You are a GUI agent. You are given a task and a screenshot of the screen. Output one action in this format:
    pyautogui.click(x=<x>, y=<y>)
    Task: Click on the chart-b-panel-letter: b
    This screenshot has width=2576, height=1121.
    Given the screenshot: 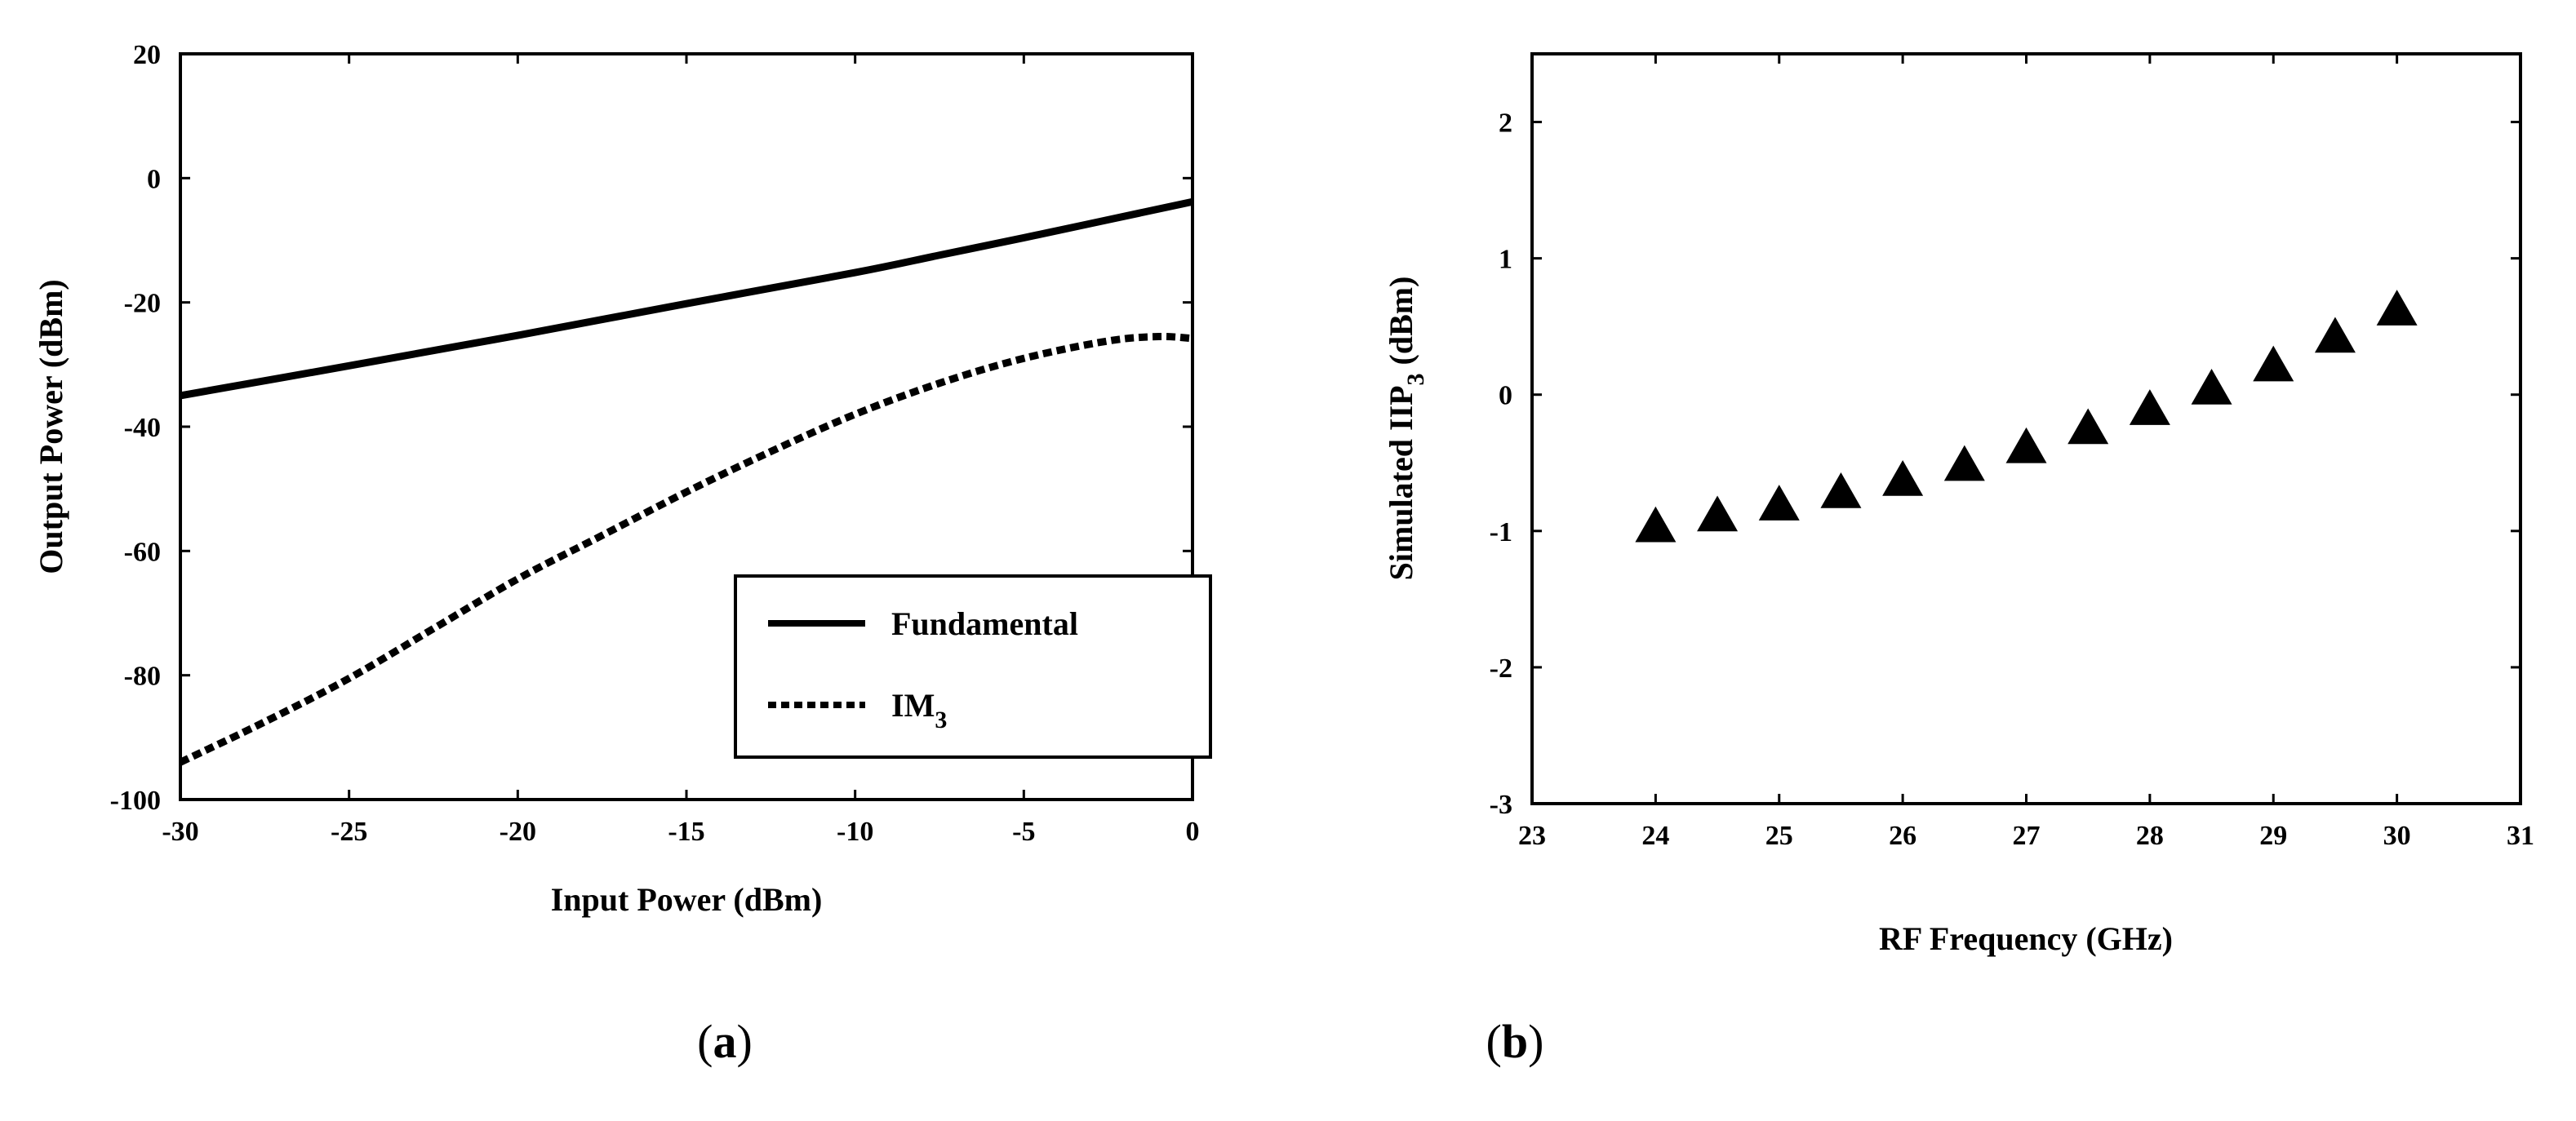 What is the action you would take?
    pyautogui.click(x=1515, y=1042)
    